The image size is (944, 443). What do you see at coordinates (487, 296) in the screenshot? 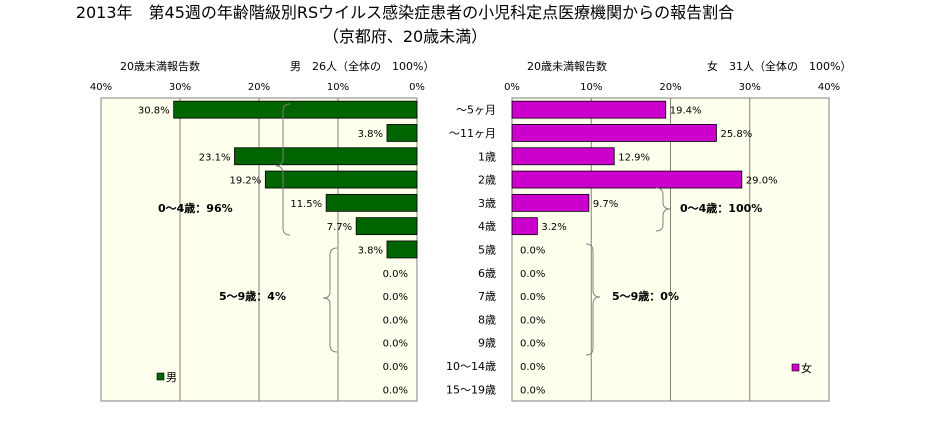
I see `age-category-label: 7歳` at bounding box center [487, 296].